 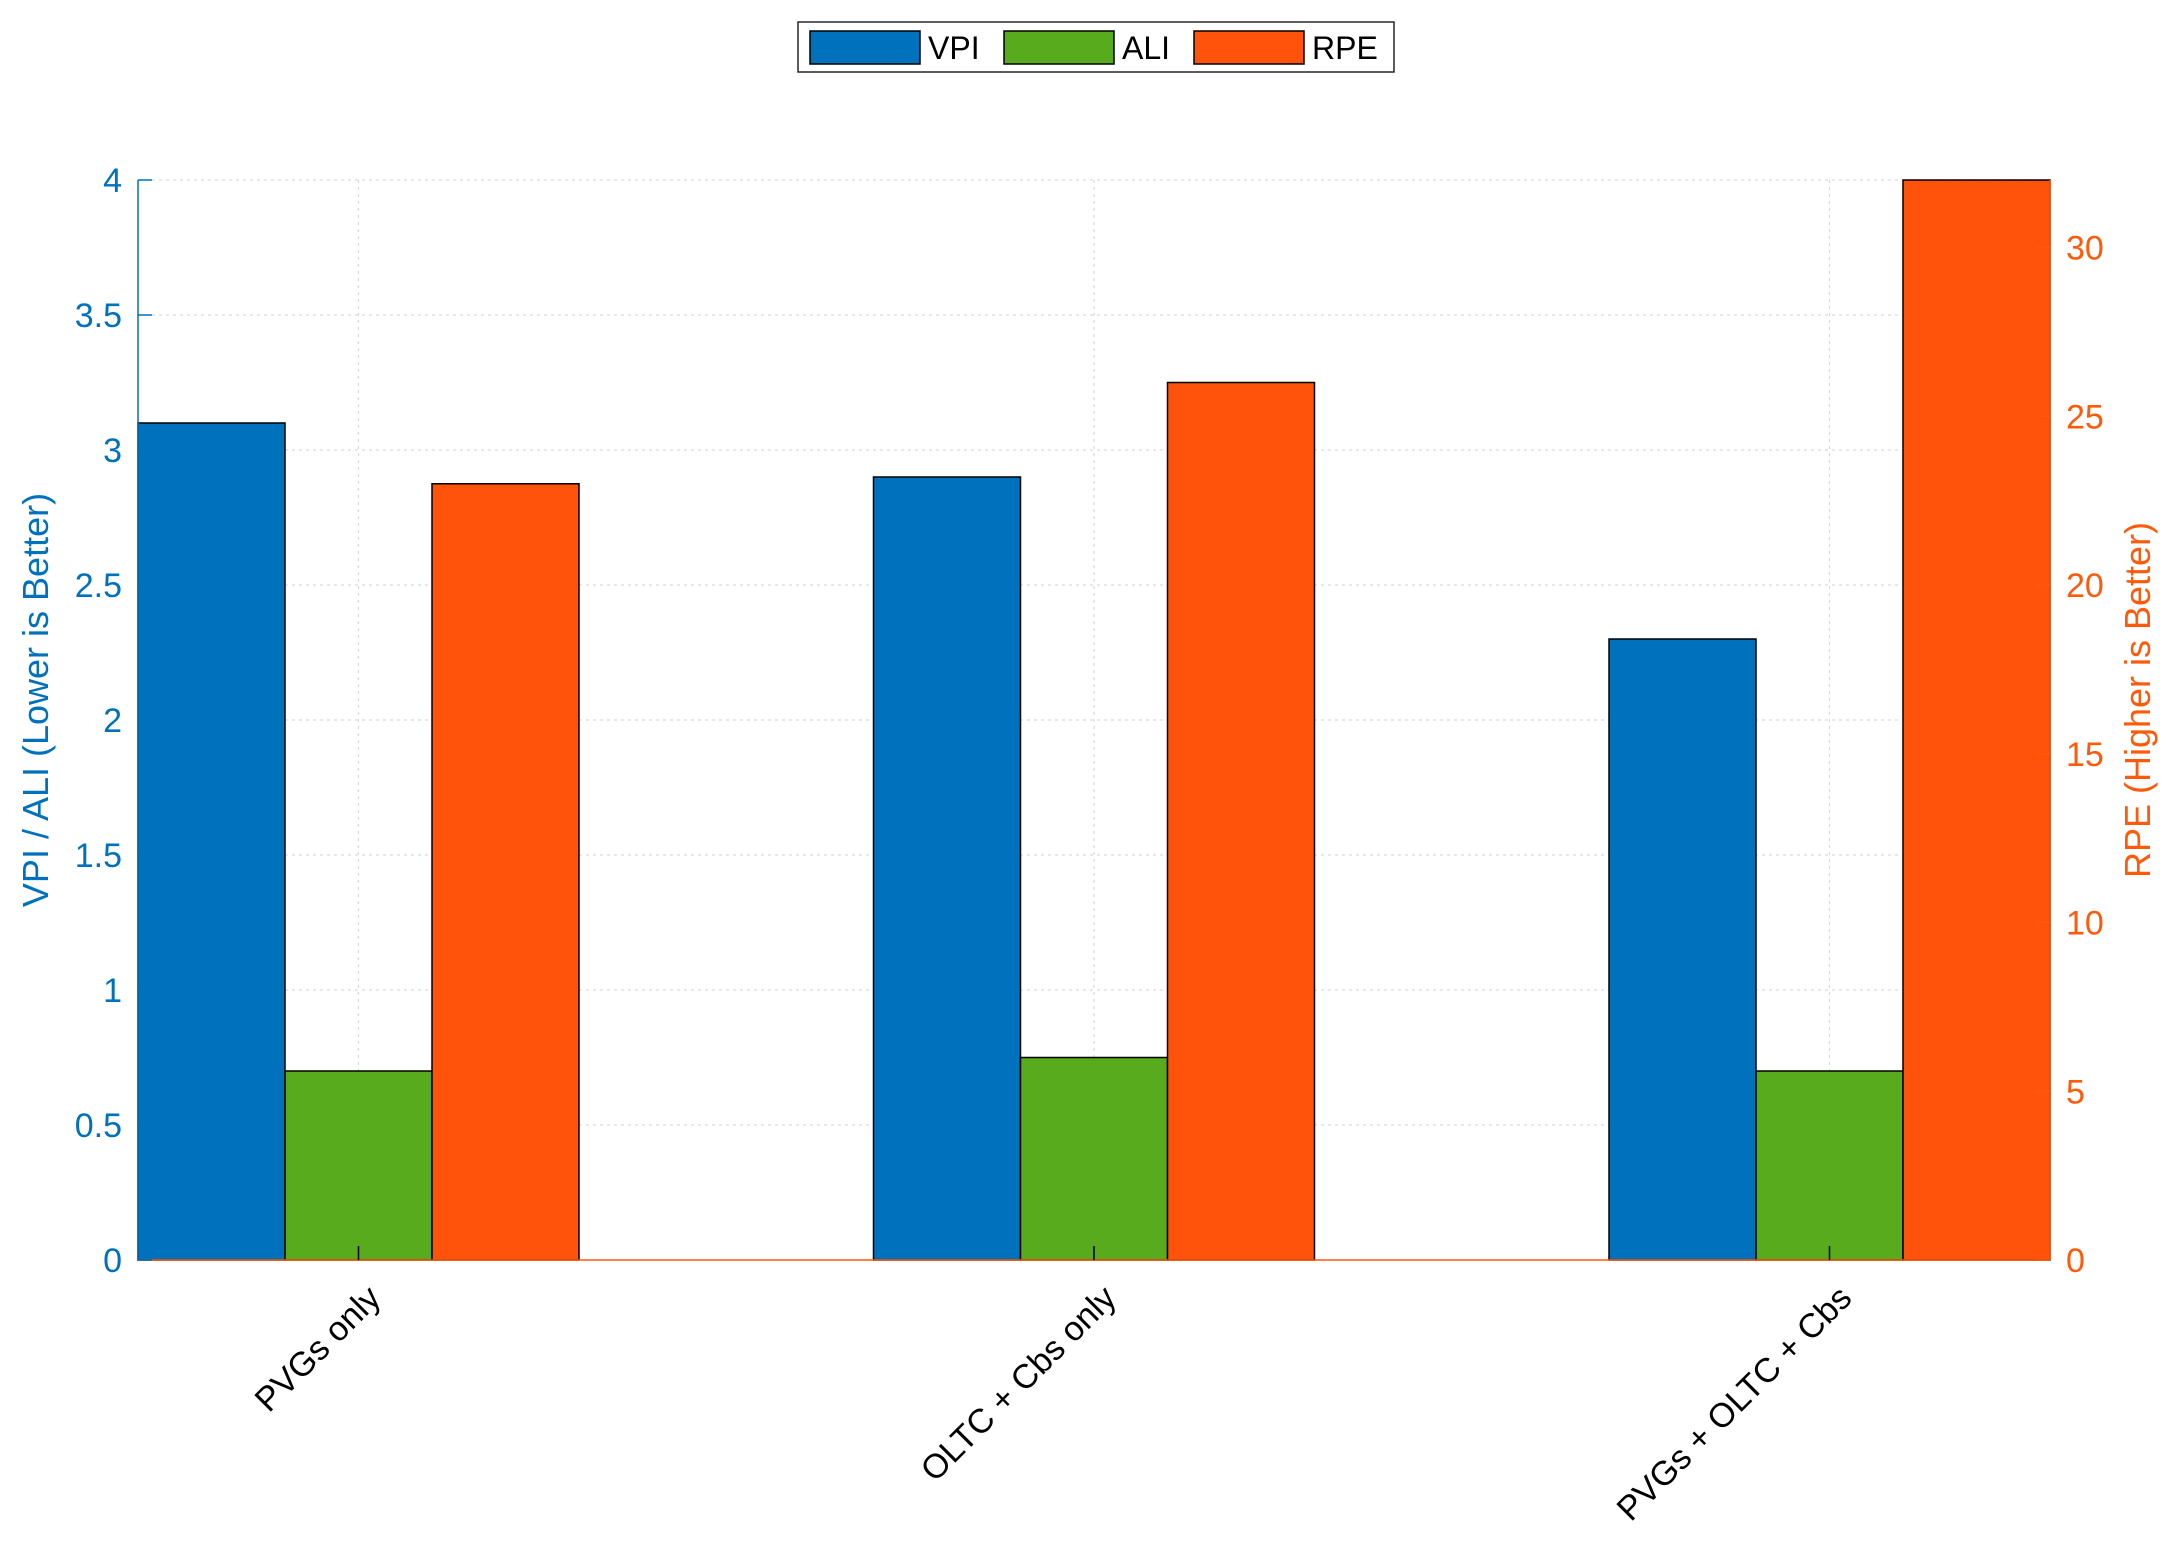 I want to click on x-tick-label: PVGs only, so click(x=318, y=1349).